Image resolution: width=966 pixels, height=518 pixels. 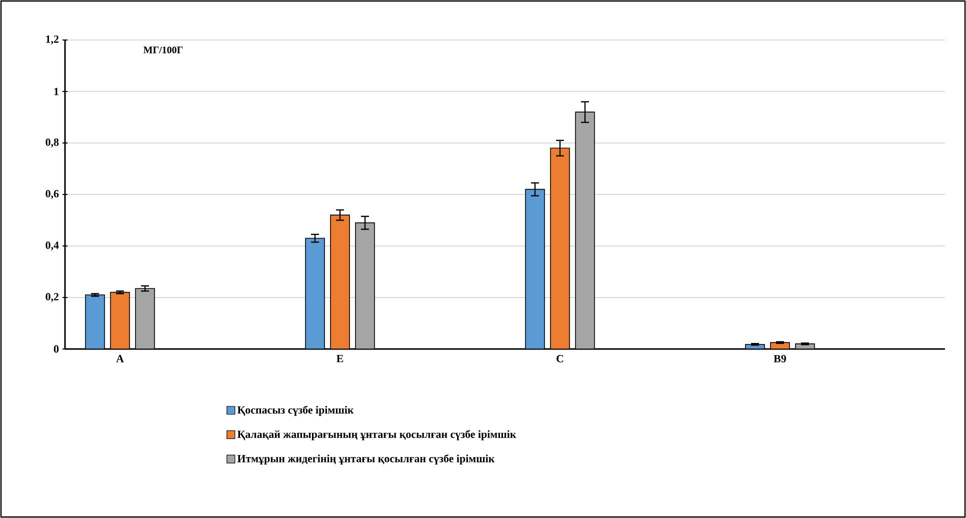 What do you see at coordinates (295, 411) in the screenshot?
I see `legend-label: Қоспасыз сүзбе ірімшік` at bounding box center [295, 411].